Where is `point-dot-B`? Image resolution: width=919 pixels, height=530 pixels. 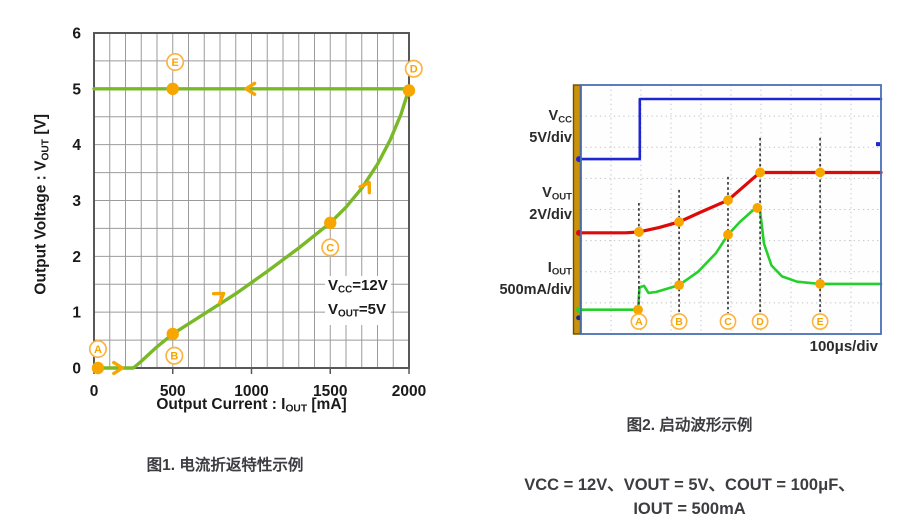
point-dot-B is located at coordinates (172, 334).